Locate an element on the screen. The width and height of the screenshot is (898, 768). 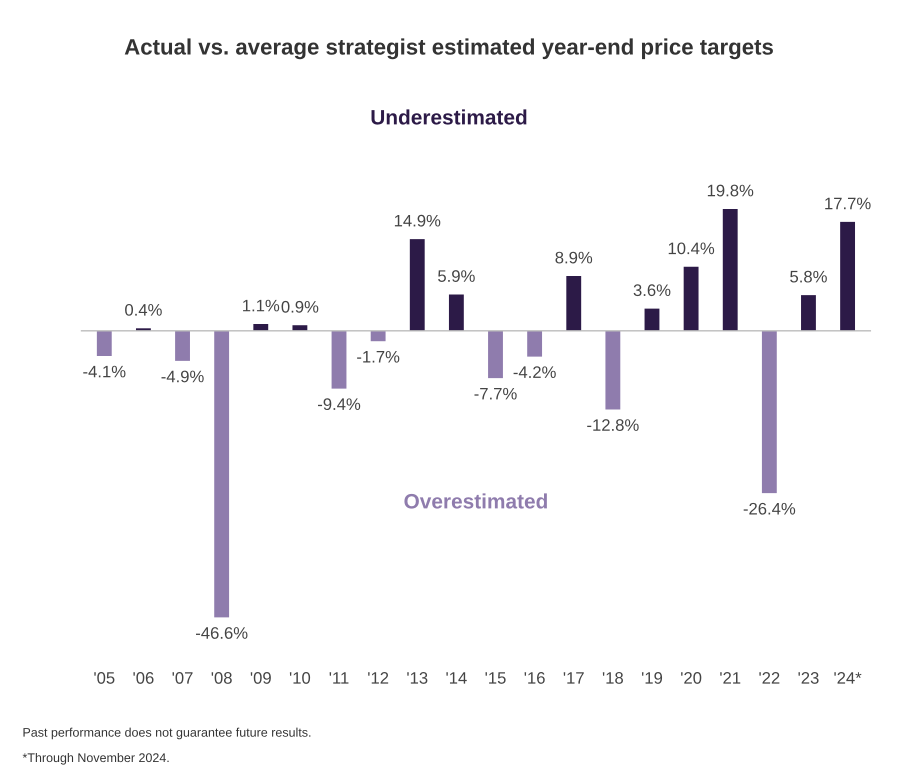
x-tick-label: '16 is located at coordinates (534, 678).